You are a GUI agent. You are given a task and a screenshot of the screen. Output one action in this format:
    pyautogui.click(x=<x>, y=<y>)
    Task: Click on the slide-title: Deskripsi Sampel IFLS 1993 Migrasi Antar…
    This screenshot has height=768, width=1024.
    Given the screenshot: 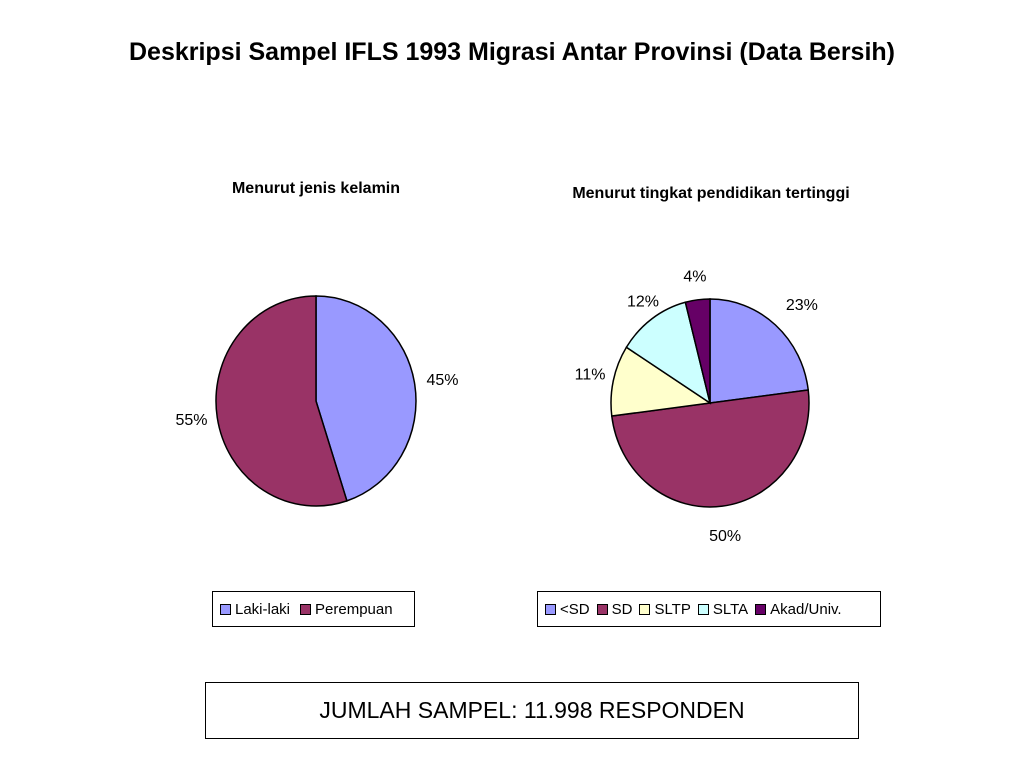 What is the action you would take?
    pyautogui.click(x=511, y=52)
    